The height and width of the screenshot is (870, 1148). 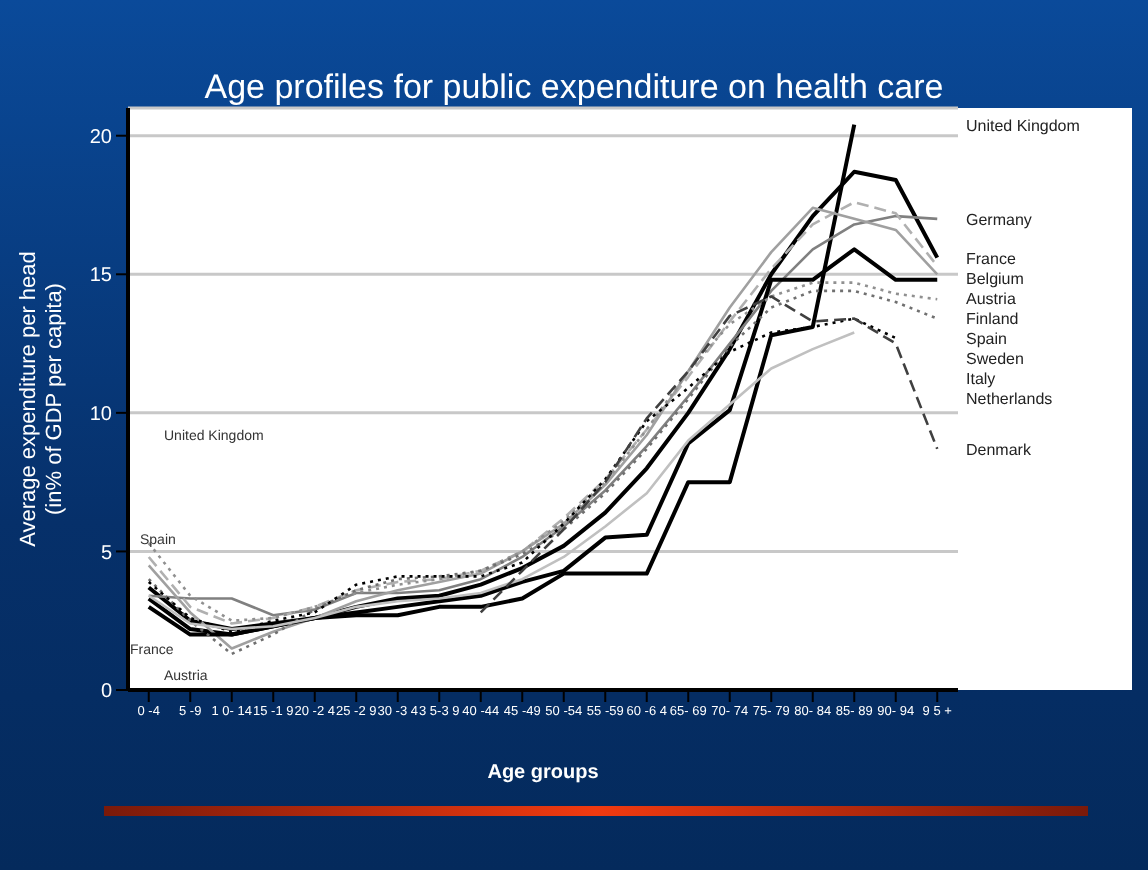 I want to click on y-tick-label: 20, so click(x=101, y=137).